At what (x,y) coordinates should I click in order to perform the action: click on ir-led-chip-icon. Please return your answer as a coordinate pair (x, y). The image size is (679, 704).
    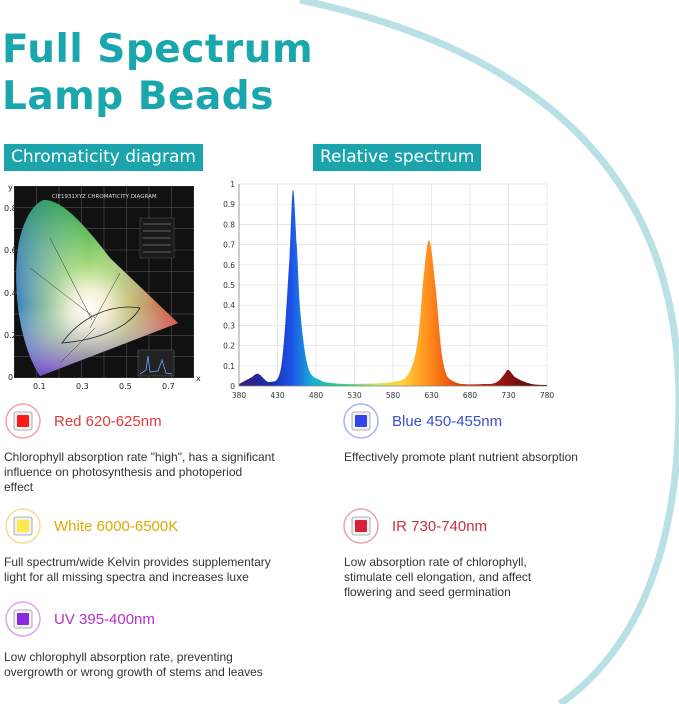
    Looking at the image, I should click on (361, 526).